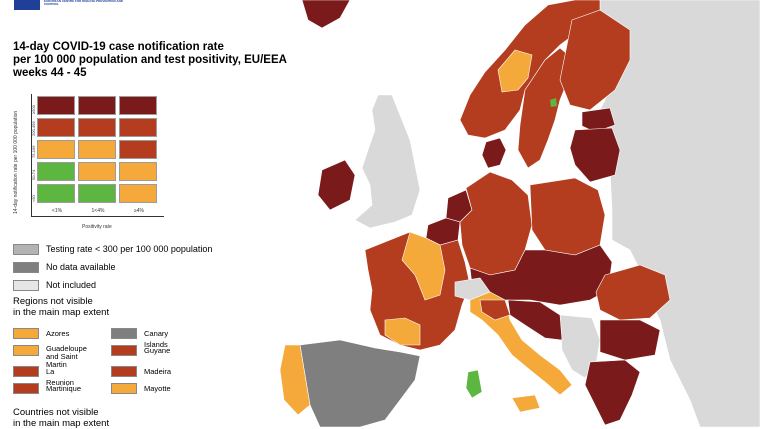 The height and width of the screenshot is (429, 760). What do you see at coordinates (57, 211) in the screenshot?
I see `matrix-col-label: <1%` at bounding box center [57, 211].